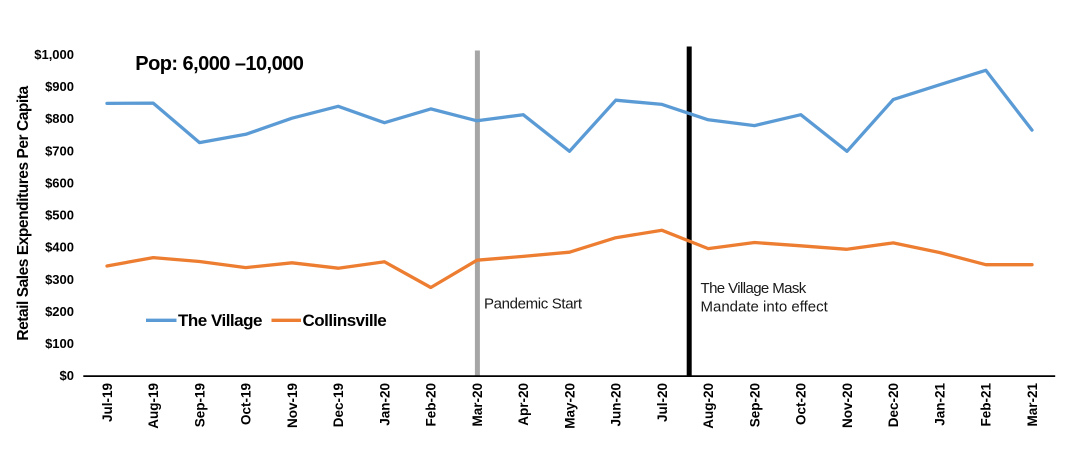 The width and height of the screenshot is (1066, 449). Describe the element at coordinates (59, 182) in the screenshot. I see `svg-text: $600` at that location.